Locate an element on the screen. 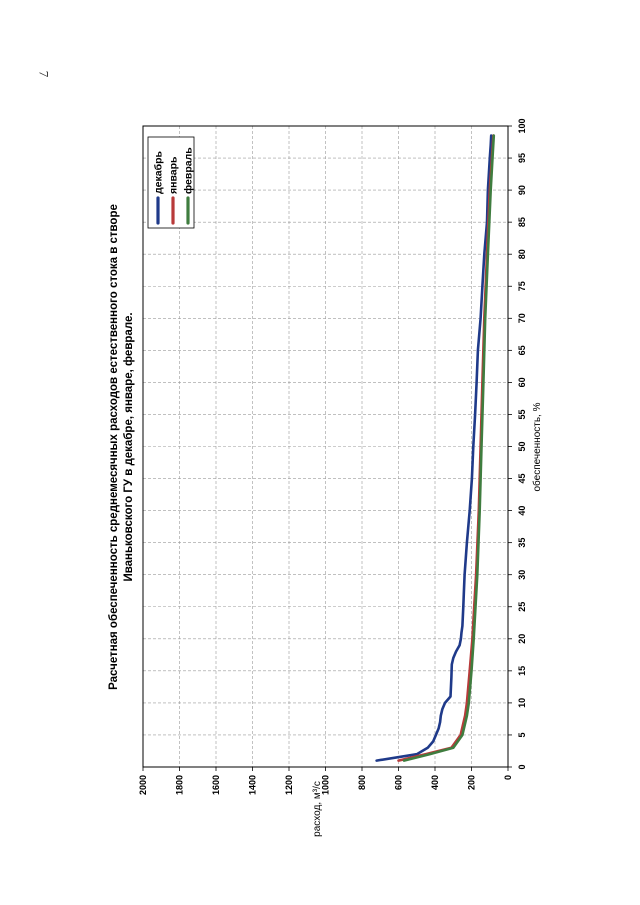 The height and width of the screenshot is (905, 640). y-tick-label-1200: 1200 is located at coordinates (289, 785).